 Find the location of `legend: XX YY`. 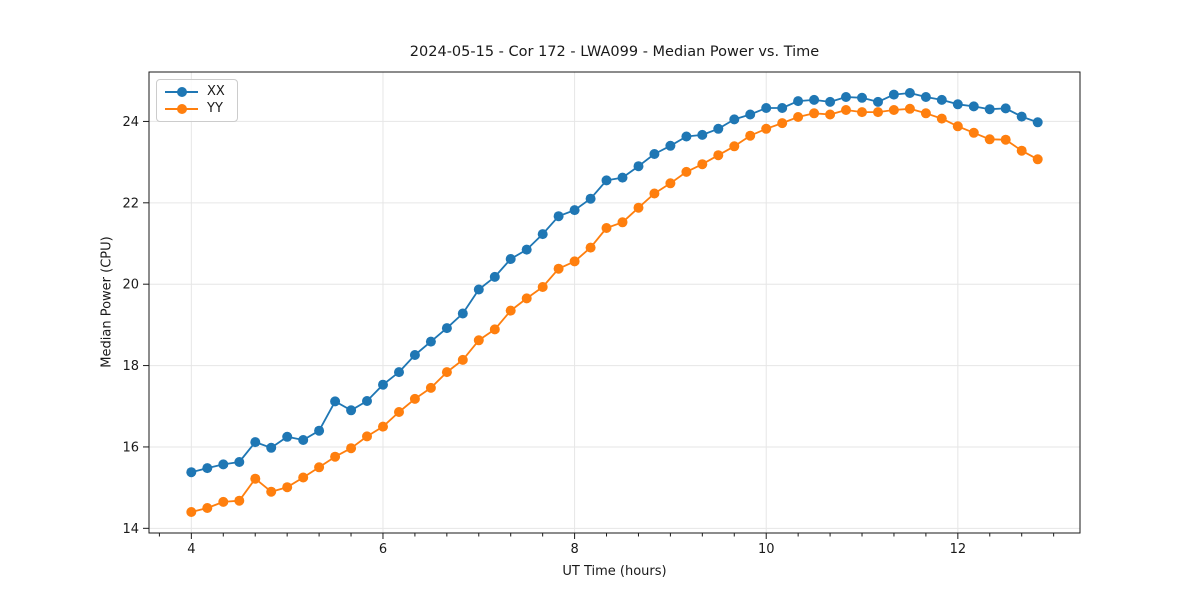

legend: XX YY is located at coordinates (197, 100).